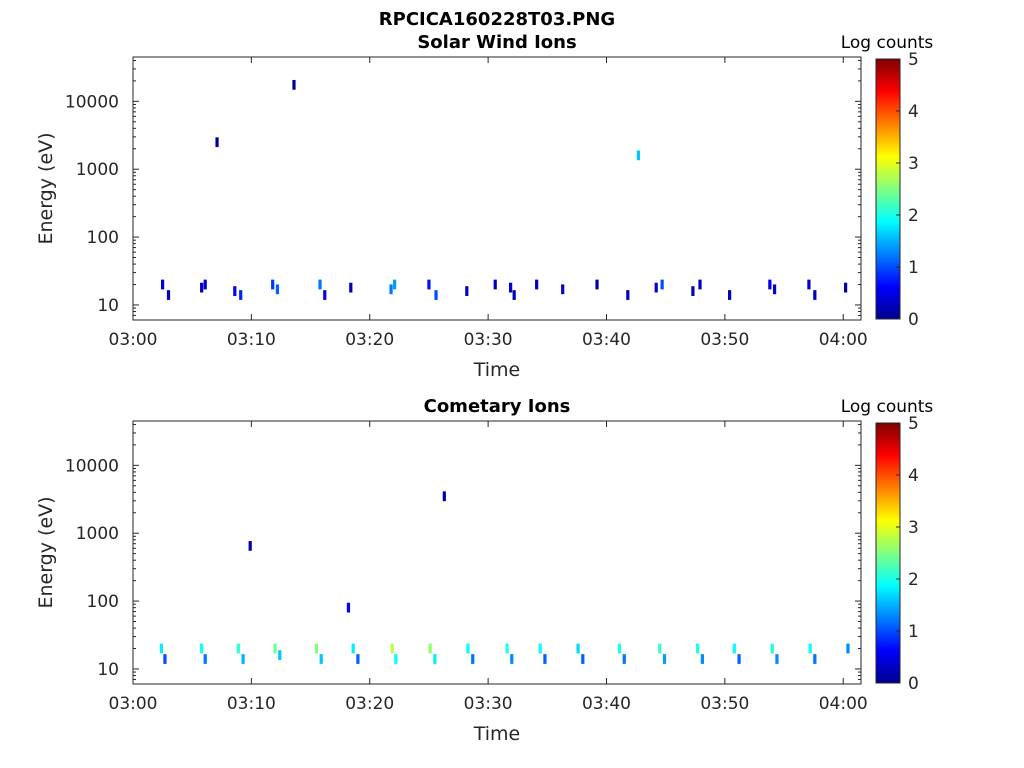 Image resolution: width=1024 pixels, height=768 pixels. Describe the element at coordinates (92, 102) in the screenshot. I see `y-tick-label: 10000` at that location.